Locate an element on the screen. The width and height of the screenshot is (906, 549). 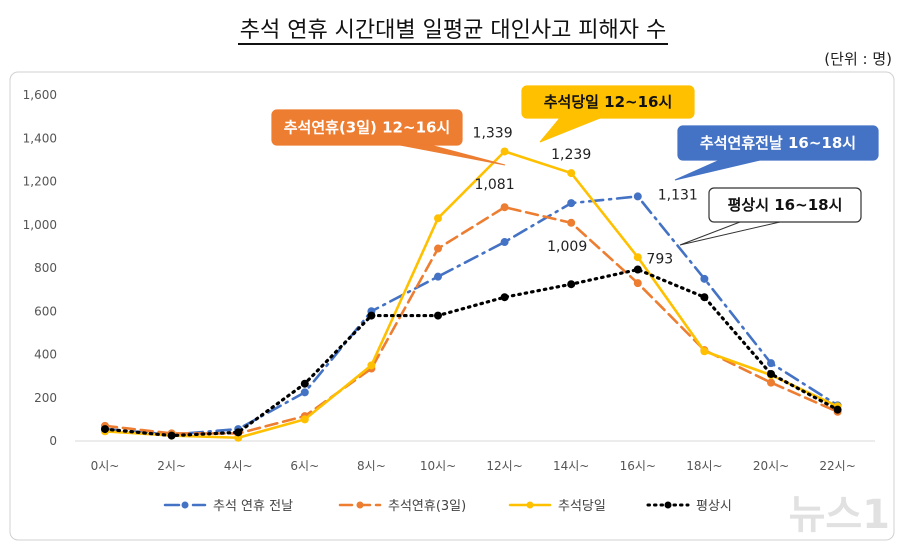
x-tick-label: 12시~ is located at coordinates (504, 466).